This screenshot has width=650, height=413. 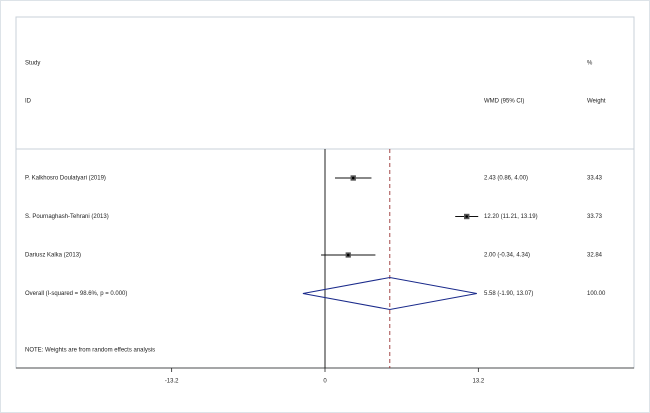 I want to click on overall-weight: 100.00, so click(x=596, y=294).